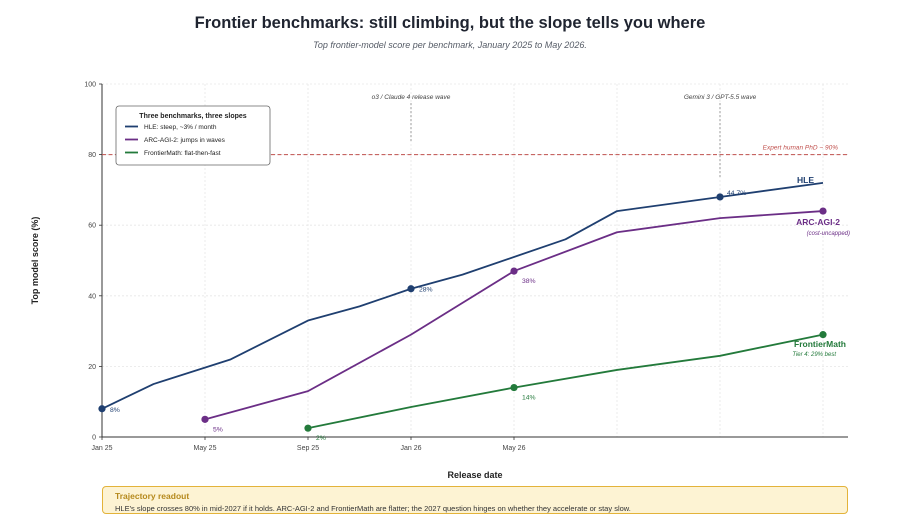 Image resolution: width=900 pixels, height=527 pixels. Describe the element at coordinates (115, 410) in the screenshot. I see `hle-point-label: 8%` at that location.